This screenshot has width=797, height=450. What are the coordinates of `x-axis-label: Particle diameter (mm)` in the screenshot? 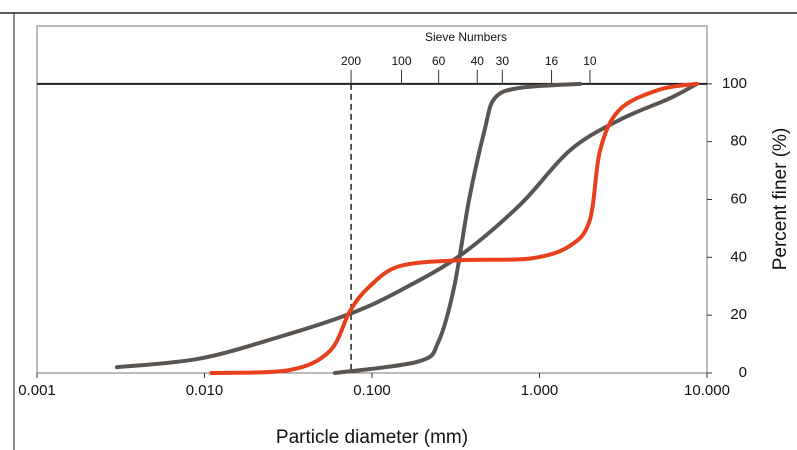 It's located at (372, 437).